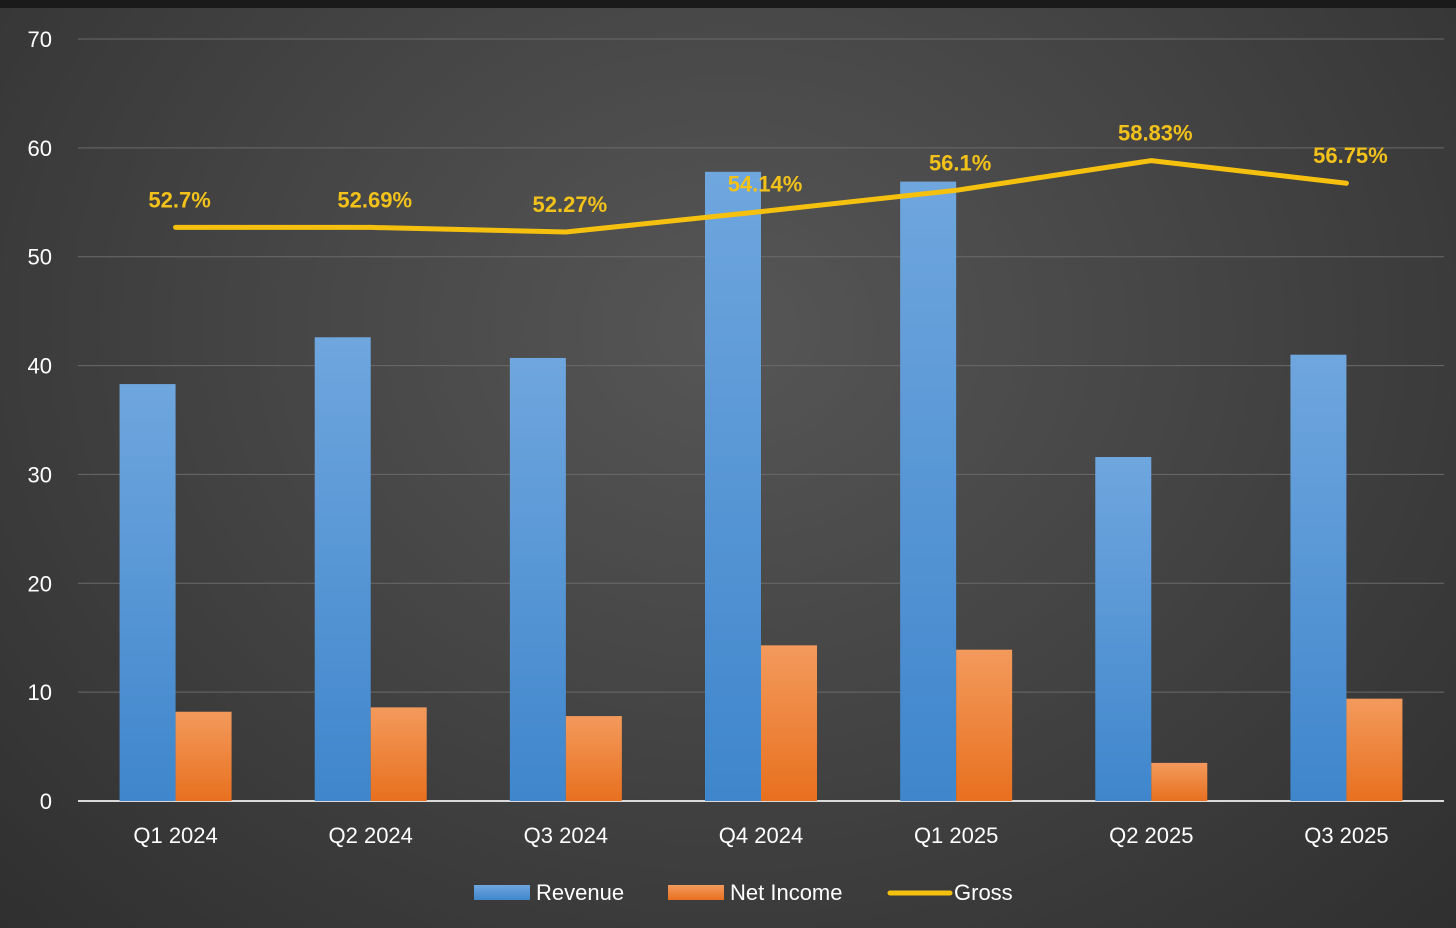 This screenshot has width=1456, height=928. What do you see at coordinates (371, 835) in the screenshot?
I see `x-tick-label: Q2 2024` at bounding box center [371, 835].